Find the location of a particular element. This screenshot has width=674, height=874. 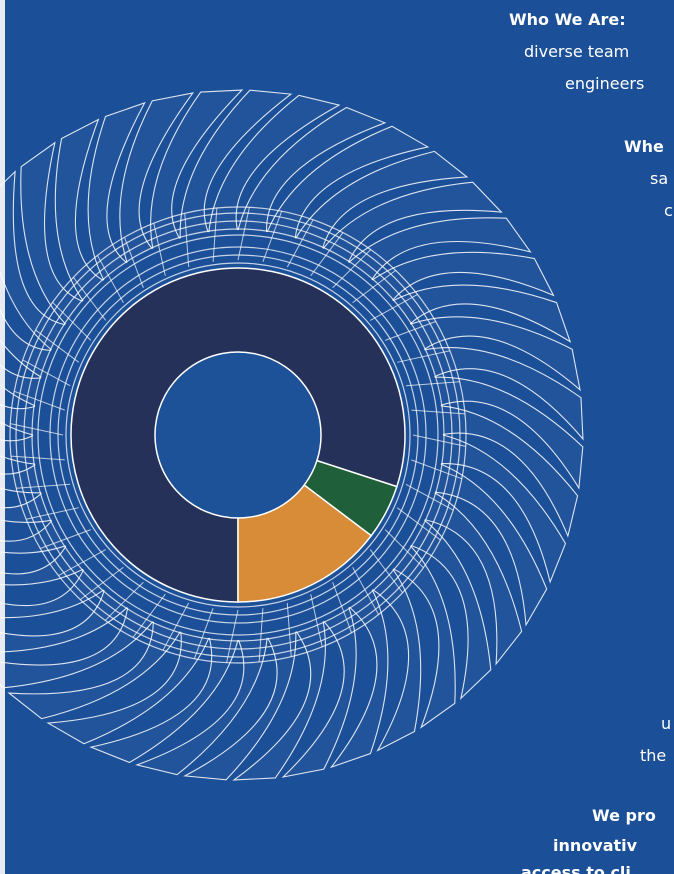

text-line: Whe is located at coordinates (644, 146).